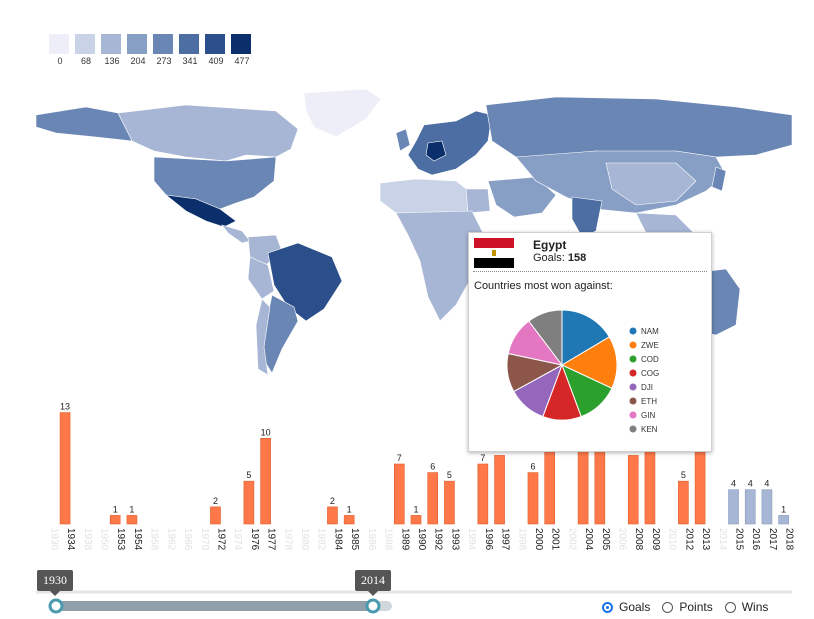  What do you see at coordinates (450, 143) in the screenshot?
I see `country-europe` at bounding box center [450, 143].